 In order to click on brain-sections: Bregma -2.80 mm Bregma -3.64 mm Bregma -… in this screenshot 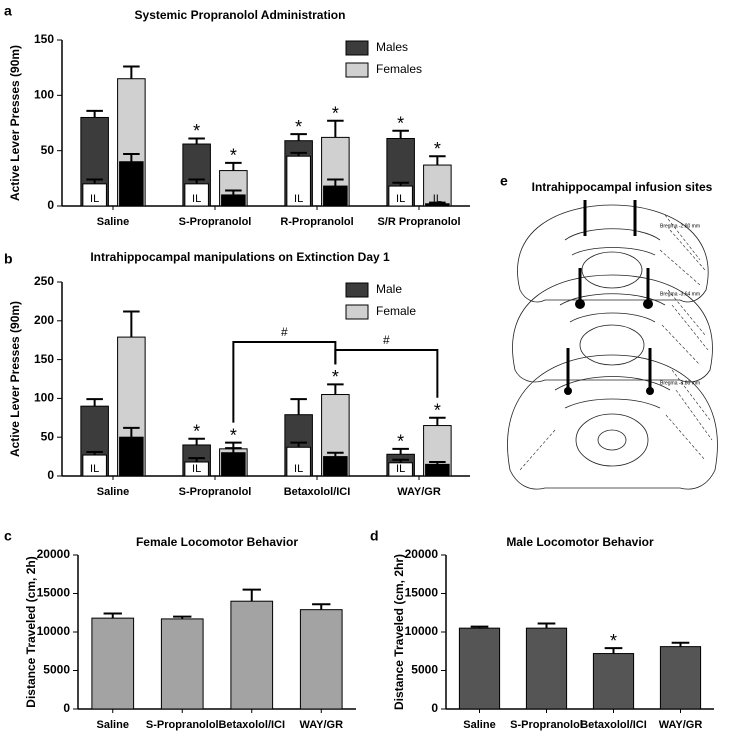, I will do `click(612, 345)`.